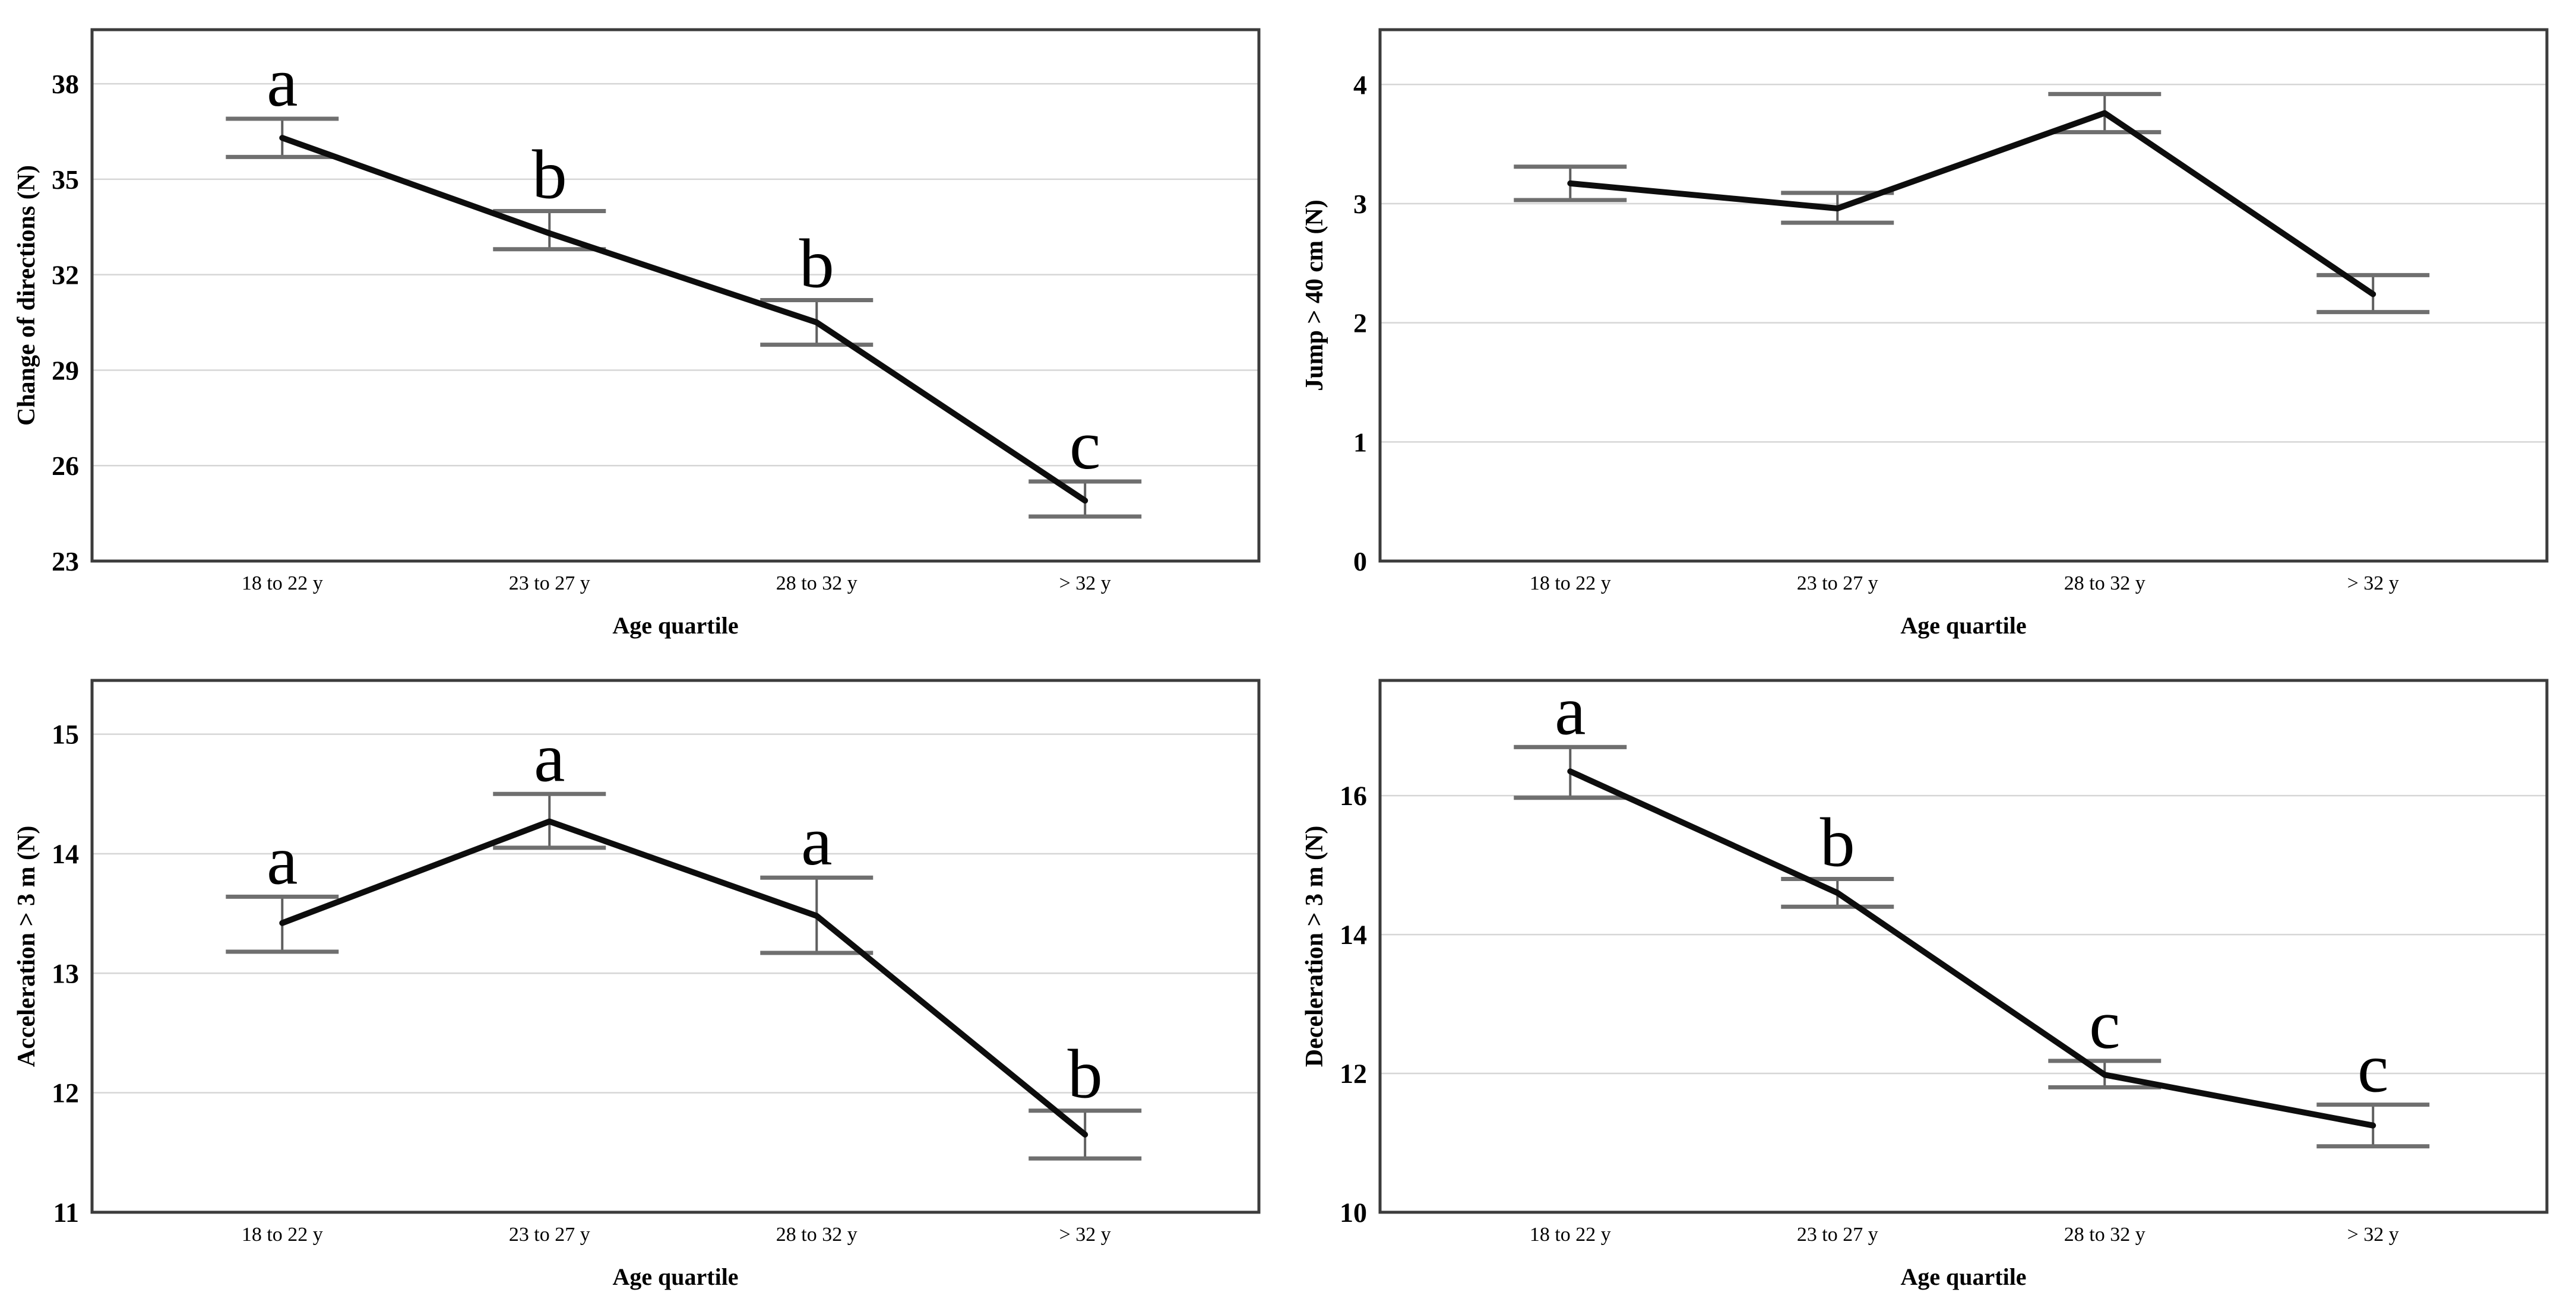  Describe the element at coordinates (65, 561) in the screenshot. I see `y-tick-label: 23` at that location.